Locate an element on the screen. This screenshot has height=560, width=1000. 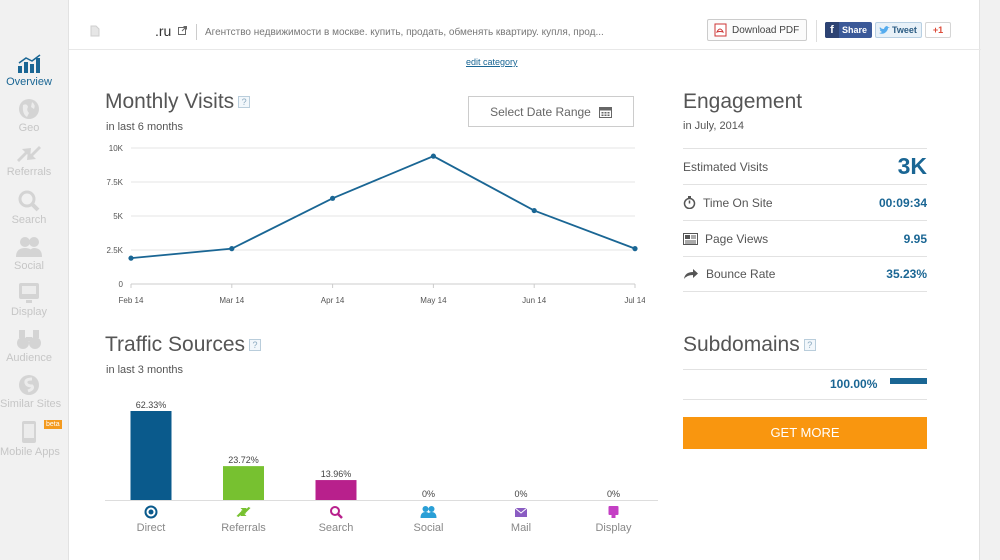
x-tick-label: Apr 14 is located at coordinates (333, 300).